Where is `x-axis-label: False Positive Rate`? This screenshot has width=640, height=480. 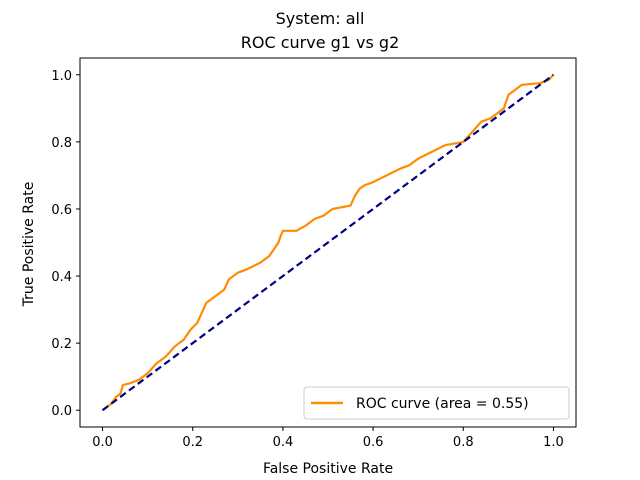
x-axis-label: False Positive Rate is located at coordinates (328, 469).